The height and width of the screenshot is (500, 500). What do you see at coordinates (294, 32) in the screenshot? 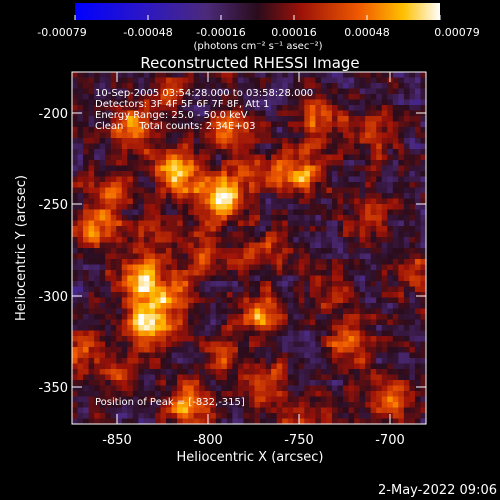
I see `colorbar-tick-label-3: 0.00016` at bounding box center [294, 32].